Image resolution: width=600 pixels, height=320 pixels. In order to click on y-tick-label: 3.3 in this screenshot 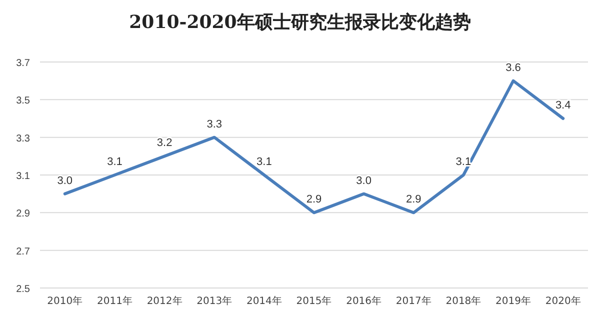, I will do `click(23, 138)`.